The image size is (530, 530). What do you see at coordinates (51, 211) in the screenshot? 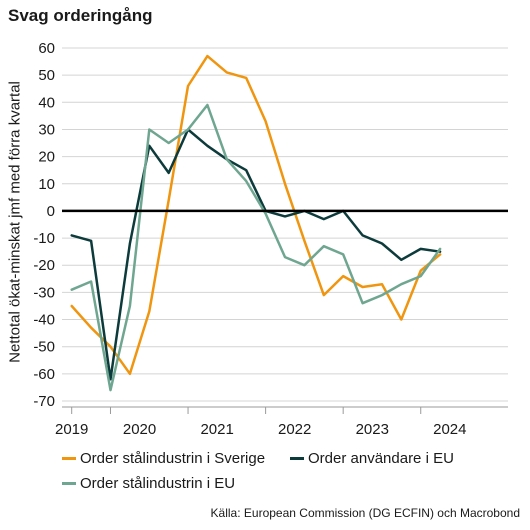
I see `y-tick-label: 0` at bounding box center [51, 211].